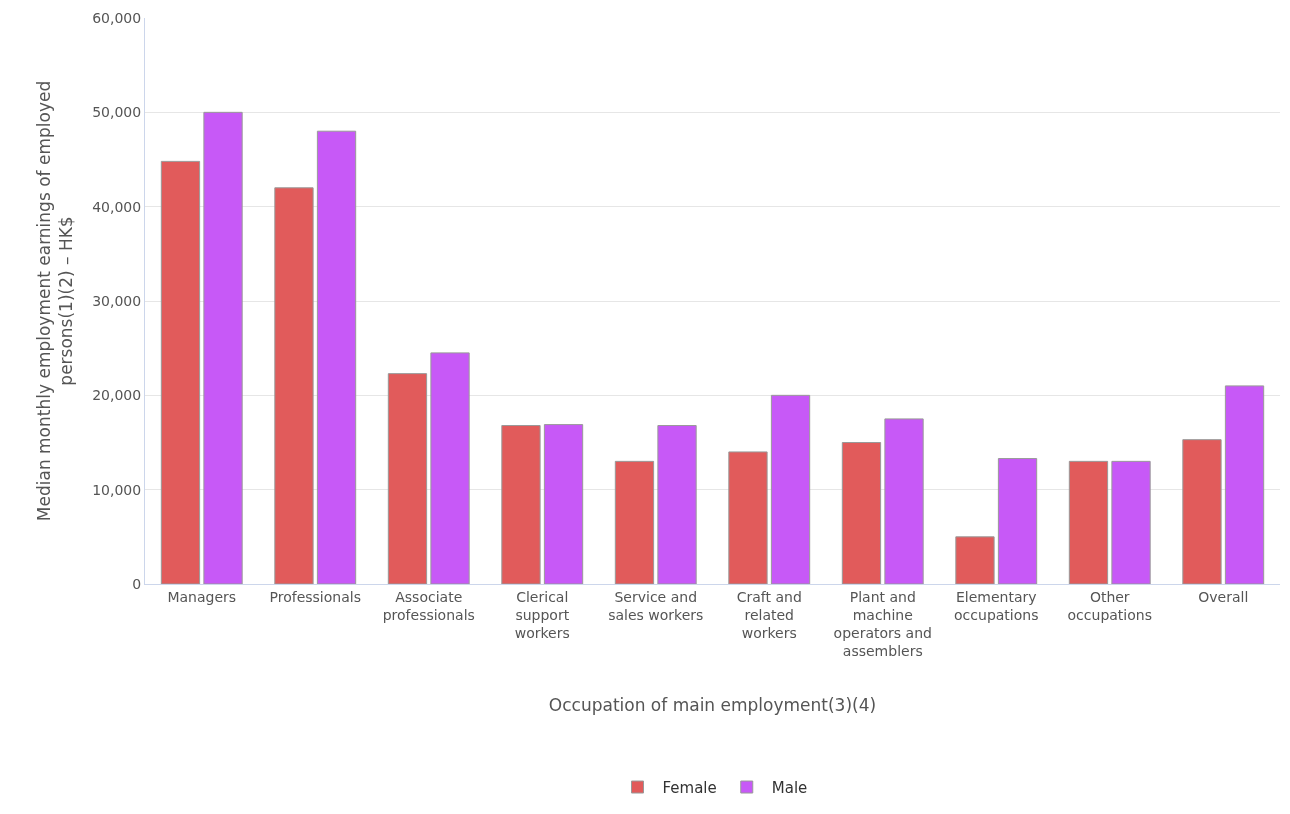  I want to click on y-tick-label: 0, so click(137, 583).